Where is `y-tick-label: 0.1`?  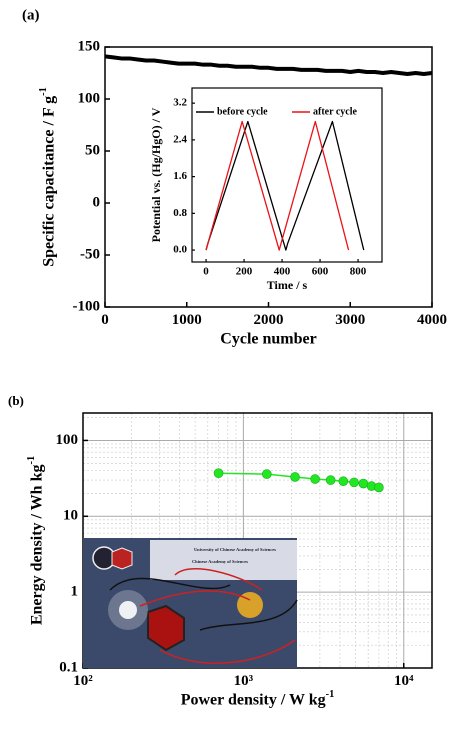 y-tick-label: 0.1 is located at coordinates (68, 667).